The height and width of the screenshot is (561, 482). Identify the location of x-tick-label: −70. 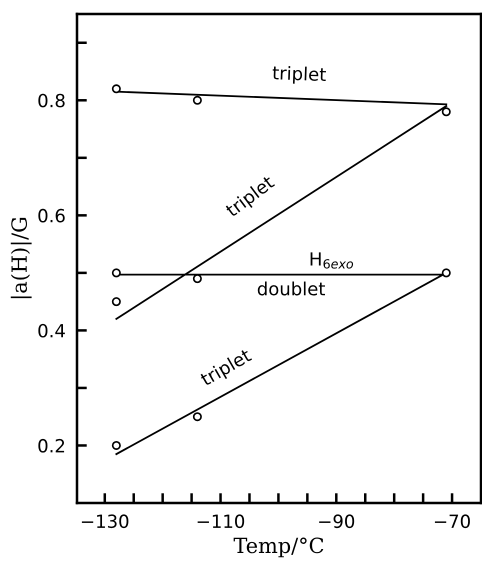
(452, 521).